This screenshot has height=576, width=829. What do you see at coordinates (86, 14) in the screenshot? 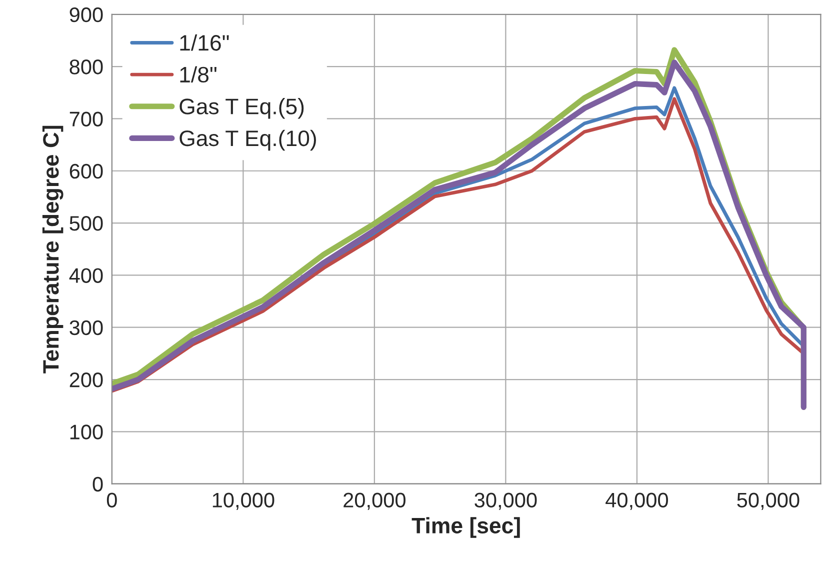
I see `y-tick-label: 900` at bounding box center [86, 14].